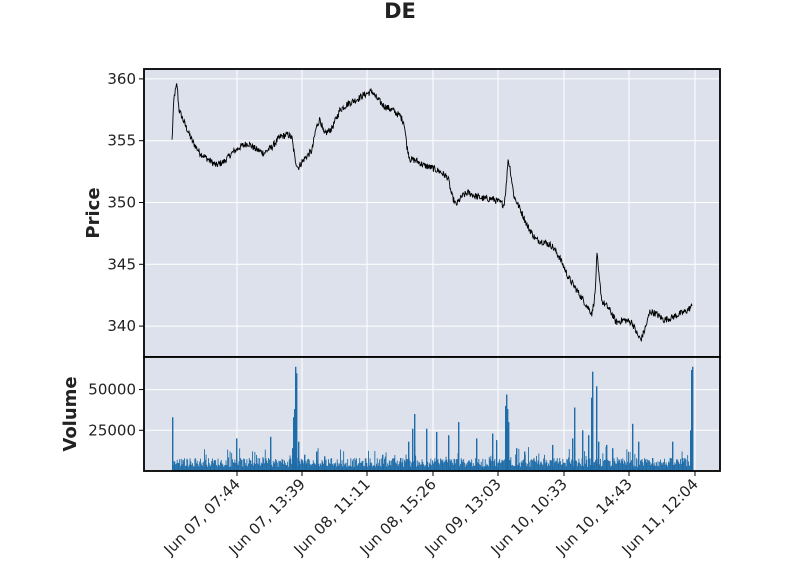 The height and width of the screenshot is (575, 800). What do you see at coordinates (121, 202) in the screenshot?
I see `price-tick-label: 350` at bounding box center [121, 202].